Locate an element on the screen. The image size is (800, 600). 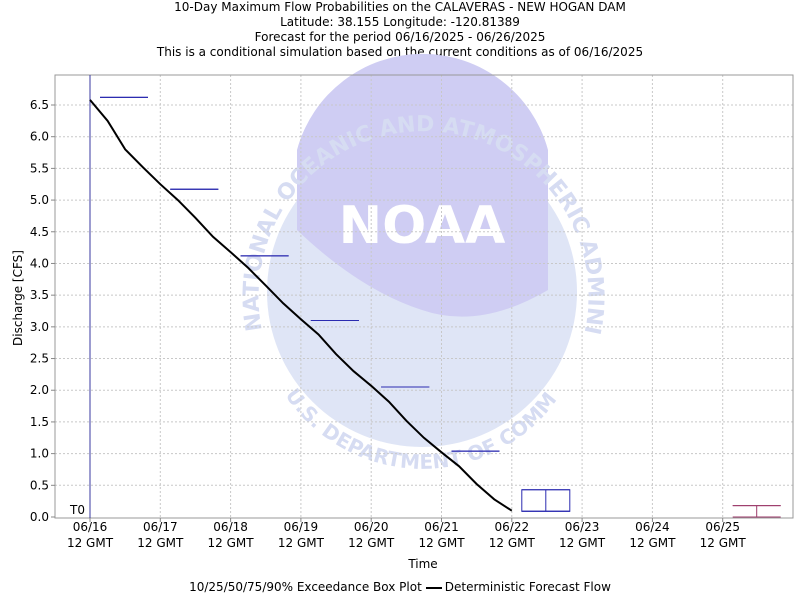
y-tick-label: 5.0 is located at coordinates (39, 200).